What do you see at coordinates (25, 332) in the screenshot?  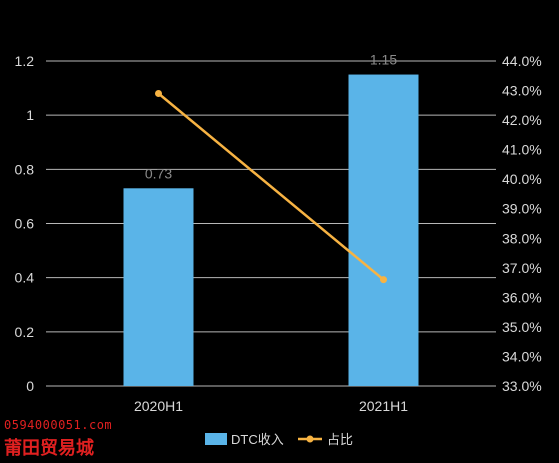 I see `left-axis-tick-label: 0.2` at bounding box center [25, 332].